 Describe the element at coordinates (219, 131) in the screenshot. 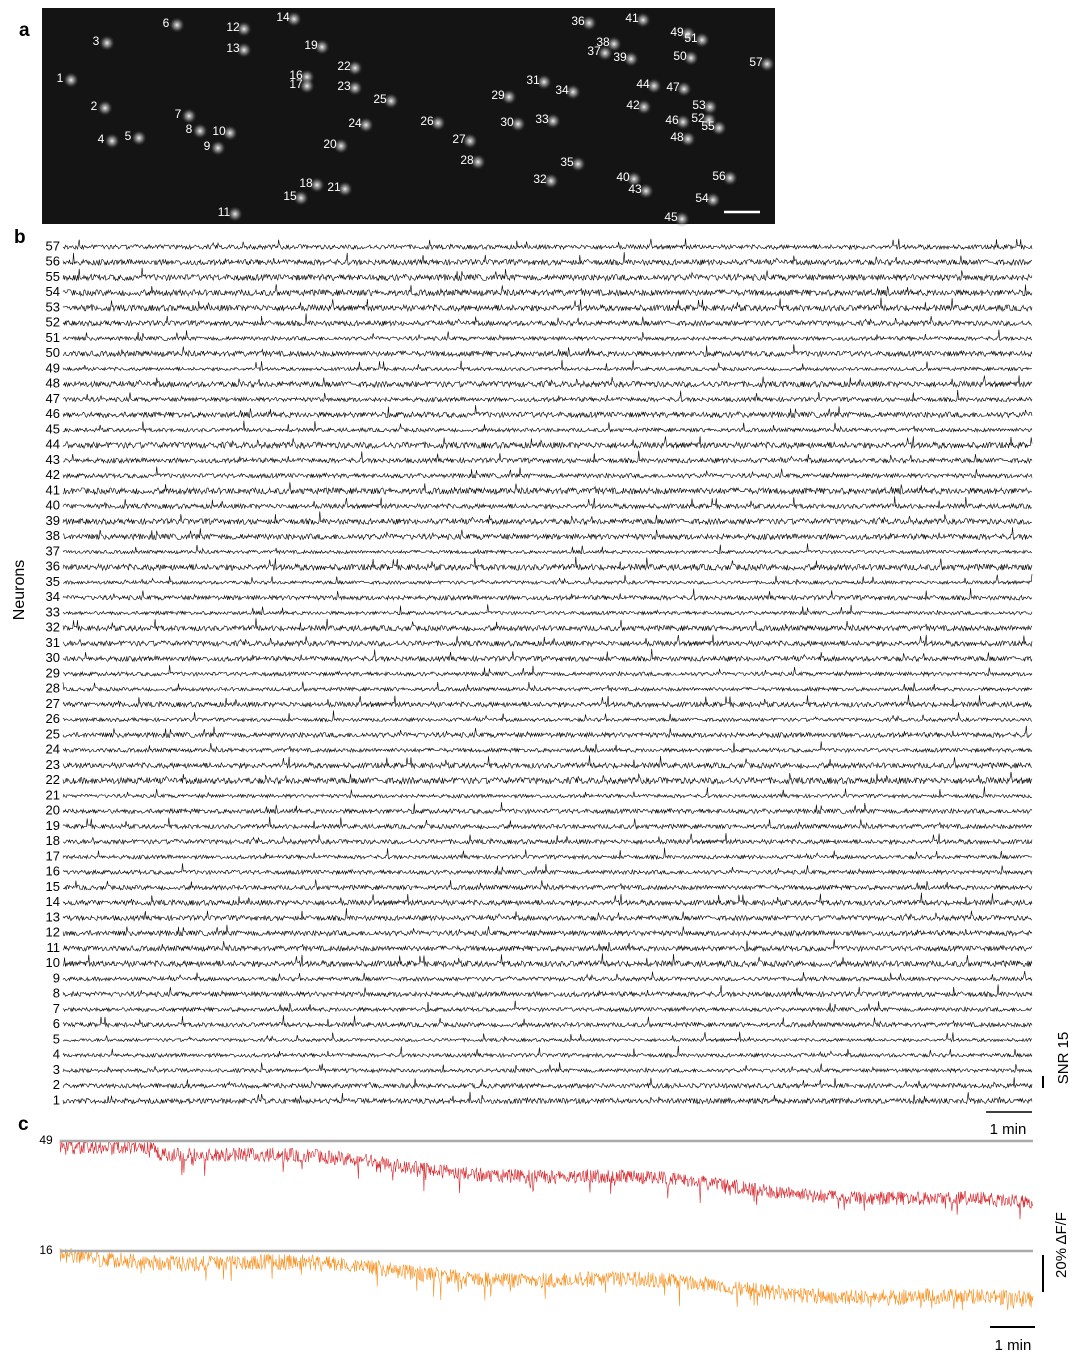

I see `cell-label: 10` at that location.